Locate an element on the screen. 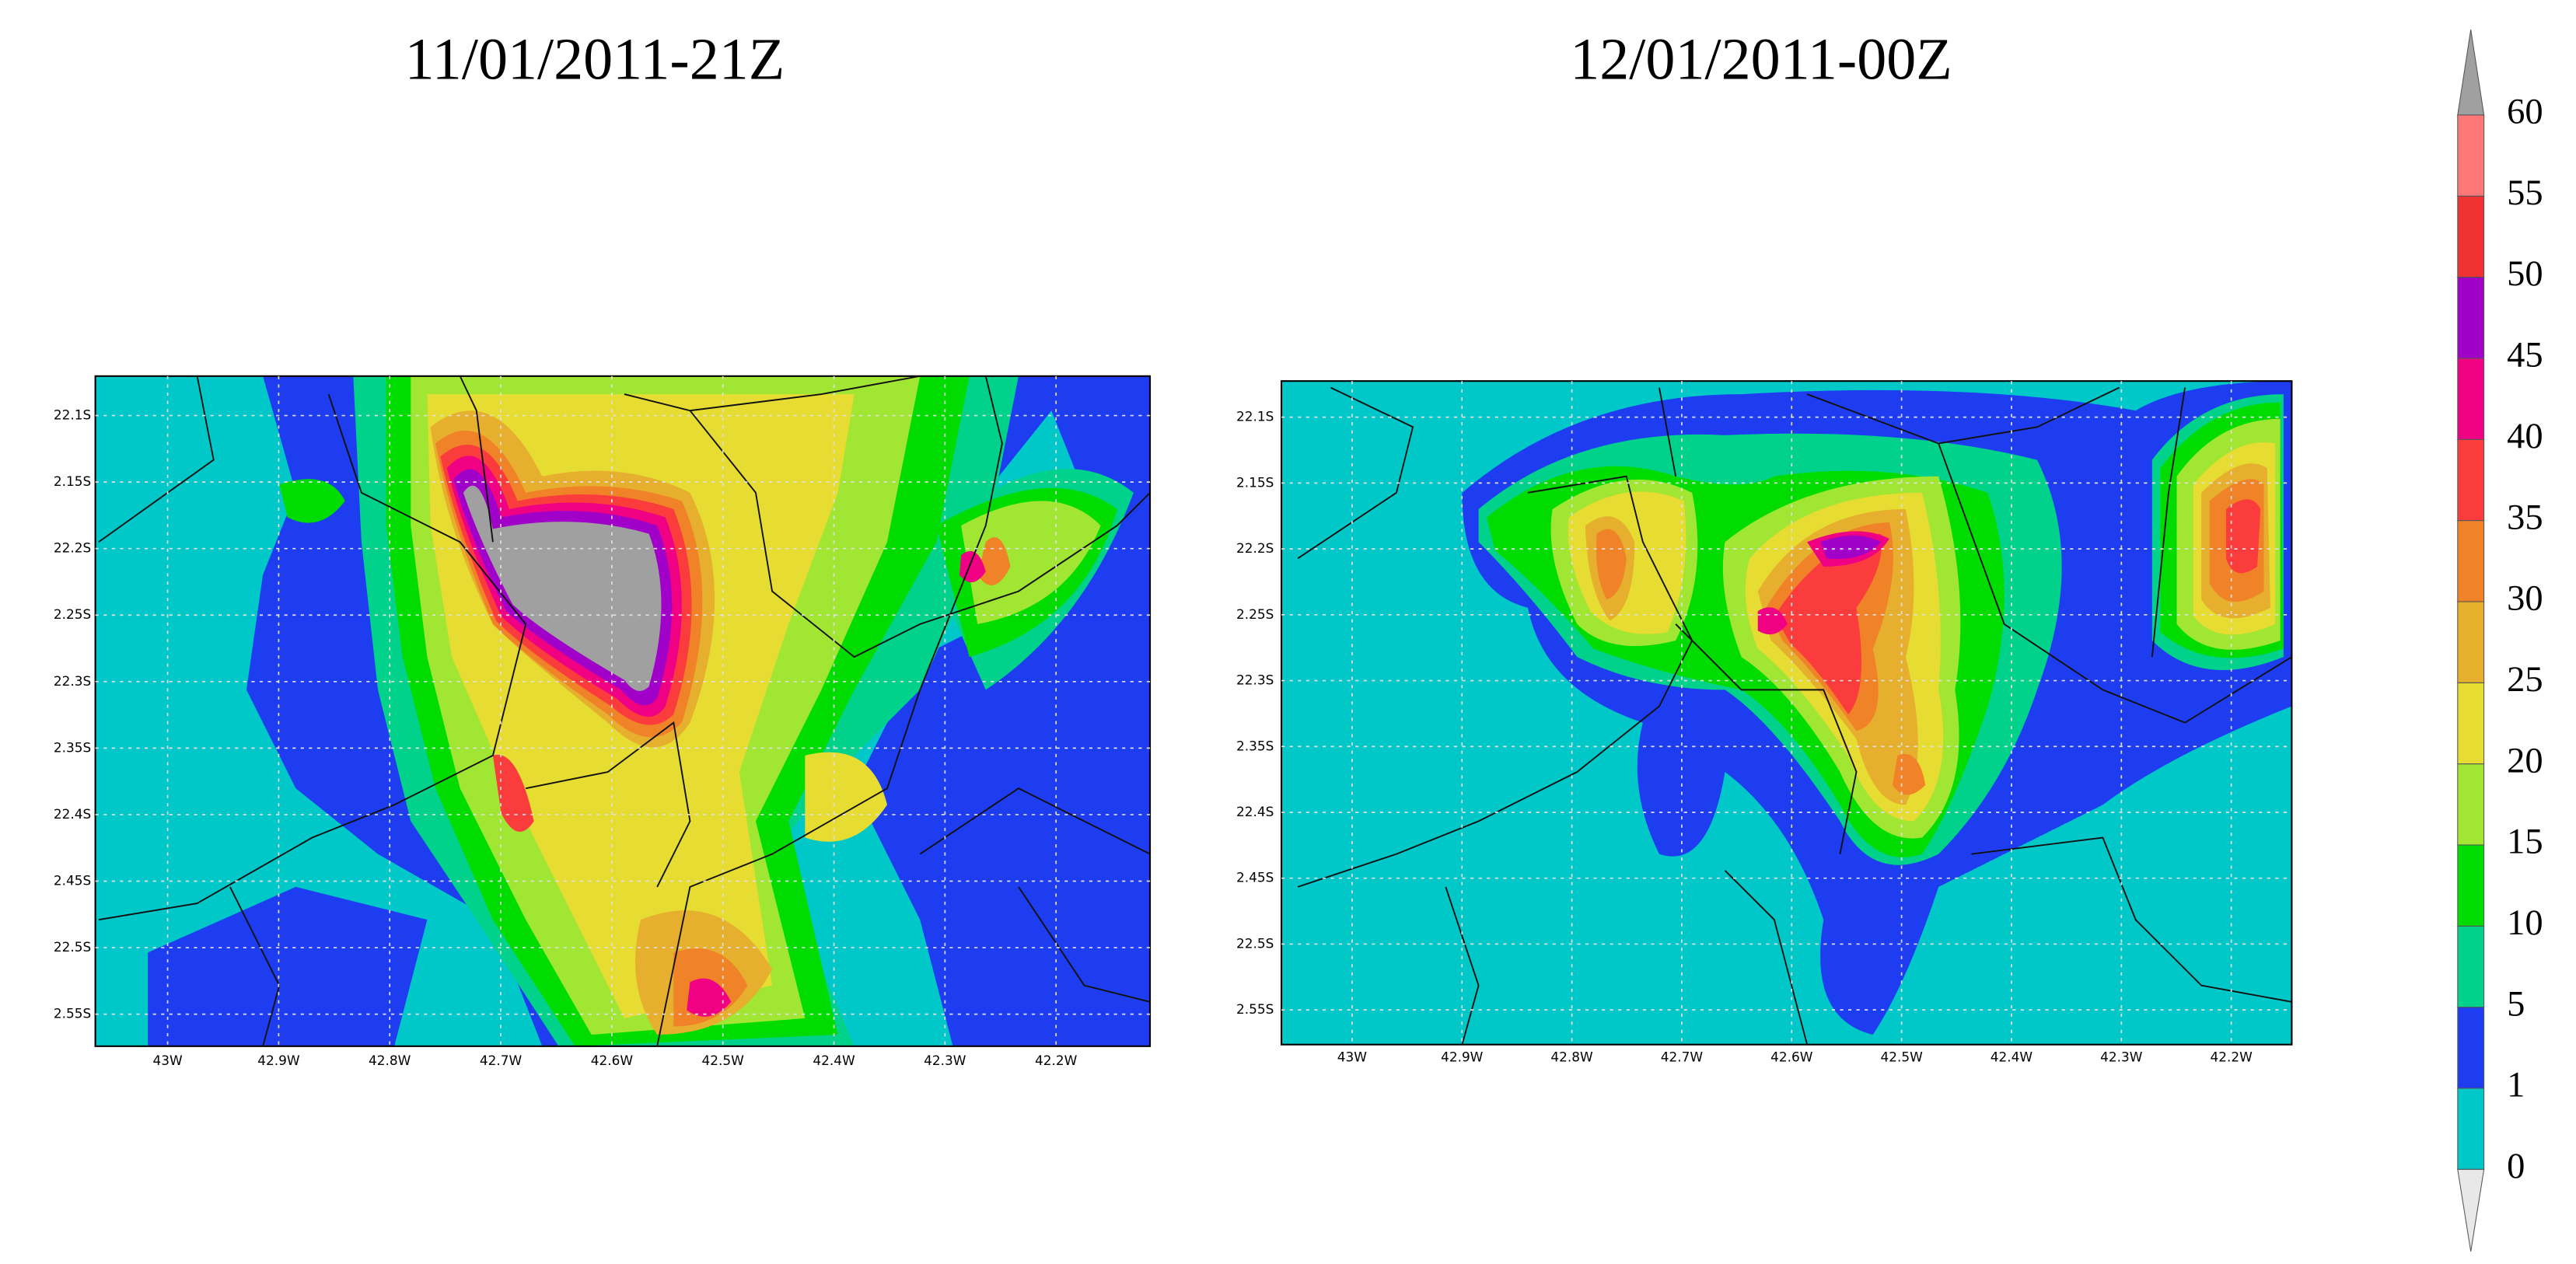 This screenshot has width=2576, height=1264. colorbar-label: 30 is located at coordinates (2525, 599).